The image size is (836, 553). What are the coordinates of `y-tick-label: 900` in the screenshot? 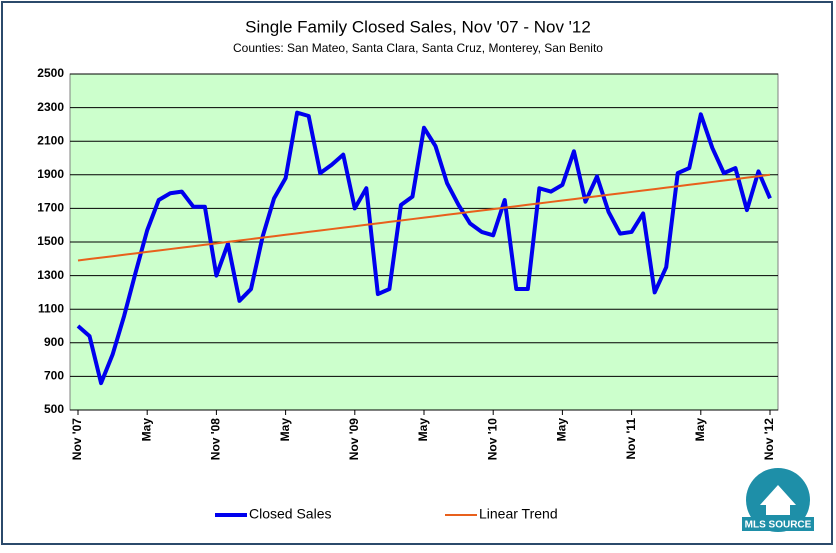 It's located at (54, 342).